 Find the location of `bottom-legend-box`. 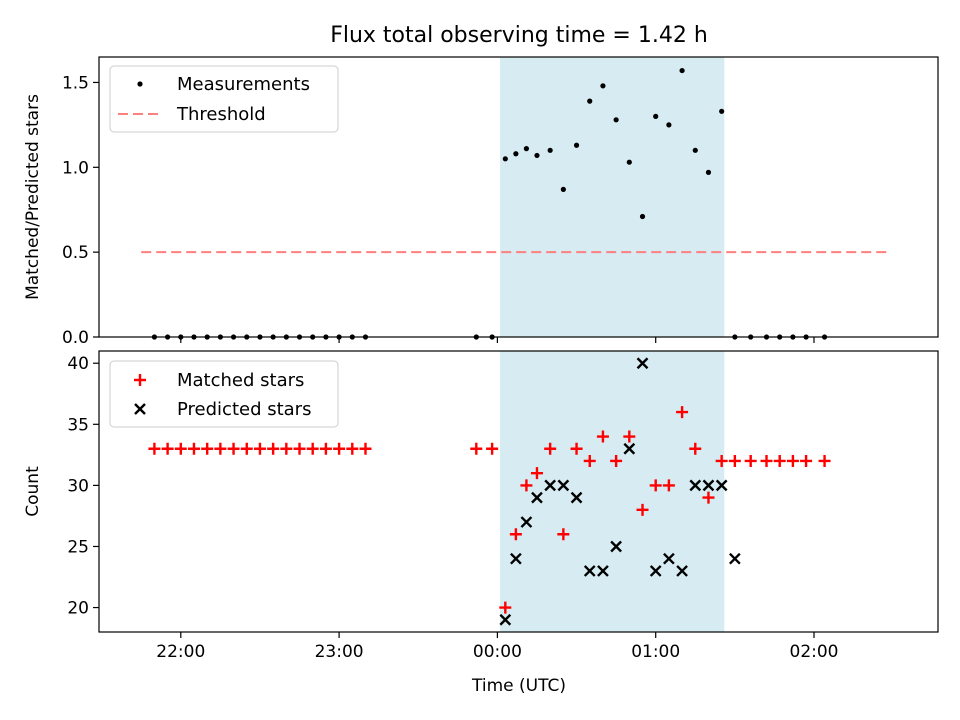

bottom-legend-box is located at coordinates (224, 394).